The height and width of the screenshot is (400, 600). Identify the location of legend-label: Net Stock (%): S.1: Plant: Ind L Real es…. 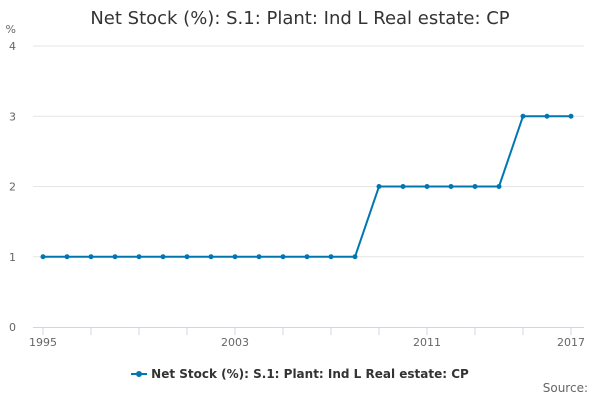
(310, 374).